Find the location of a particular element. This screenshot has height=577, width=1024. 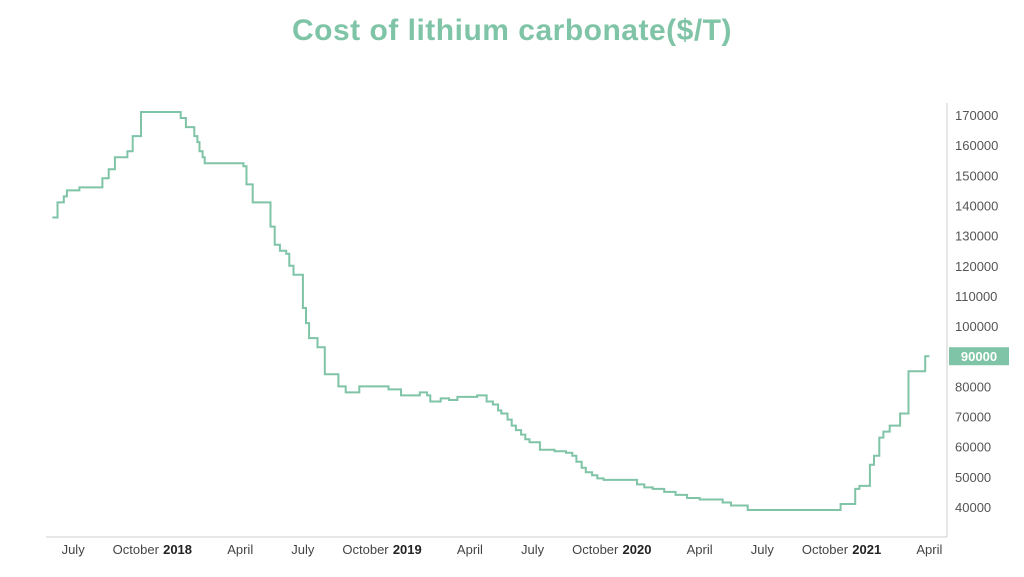

y-tick-label: 60000 is located at coordinates (973, 447).